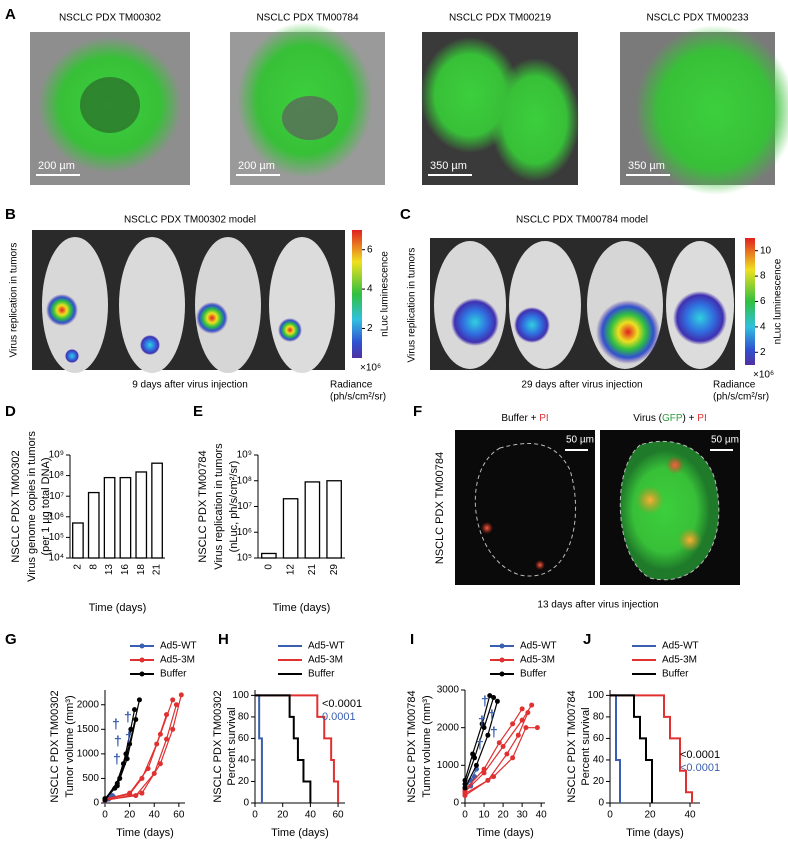 The height and width of the screenshot is (847, 788). I want to click on y-tick-label: 100, so click(240, 695).